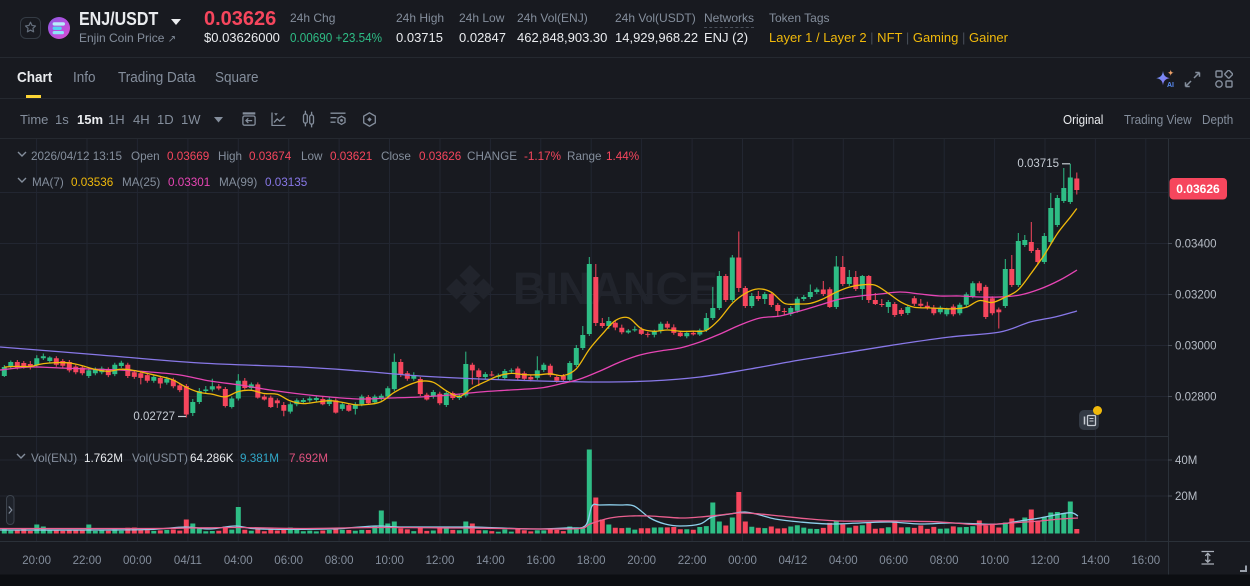  Describe the element at coordinates (1196, 245) in the screenshot. I see `svg-text: 0.03400` at that location.